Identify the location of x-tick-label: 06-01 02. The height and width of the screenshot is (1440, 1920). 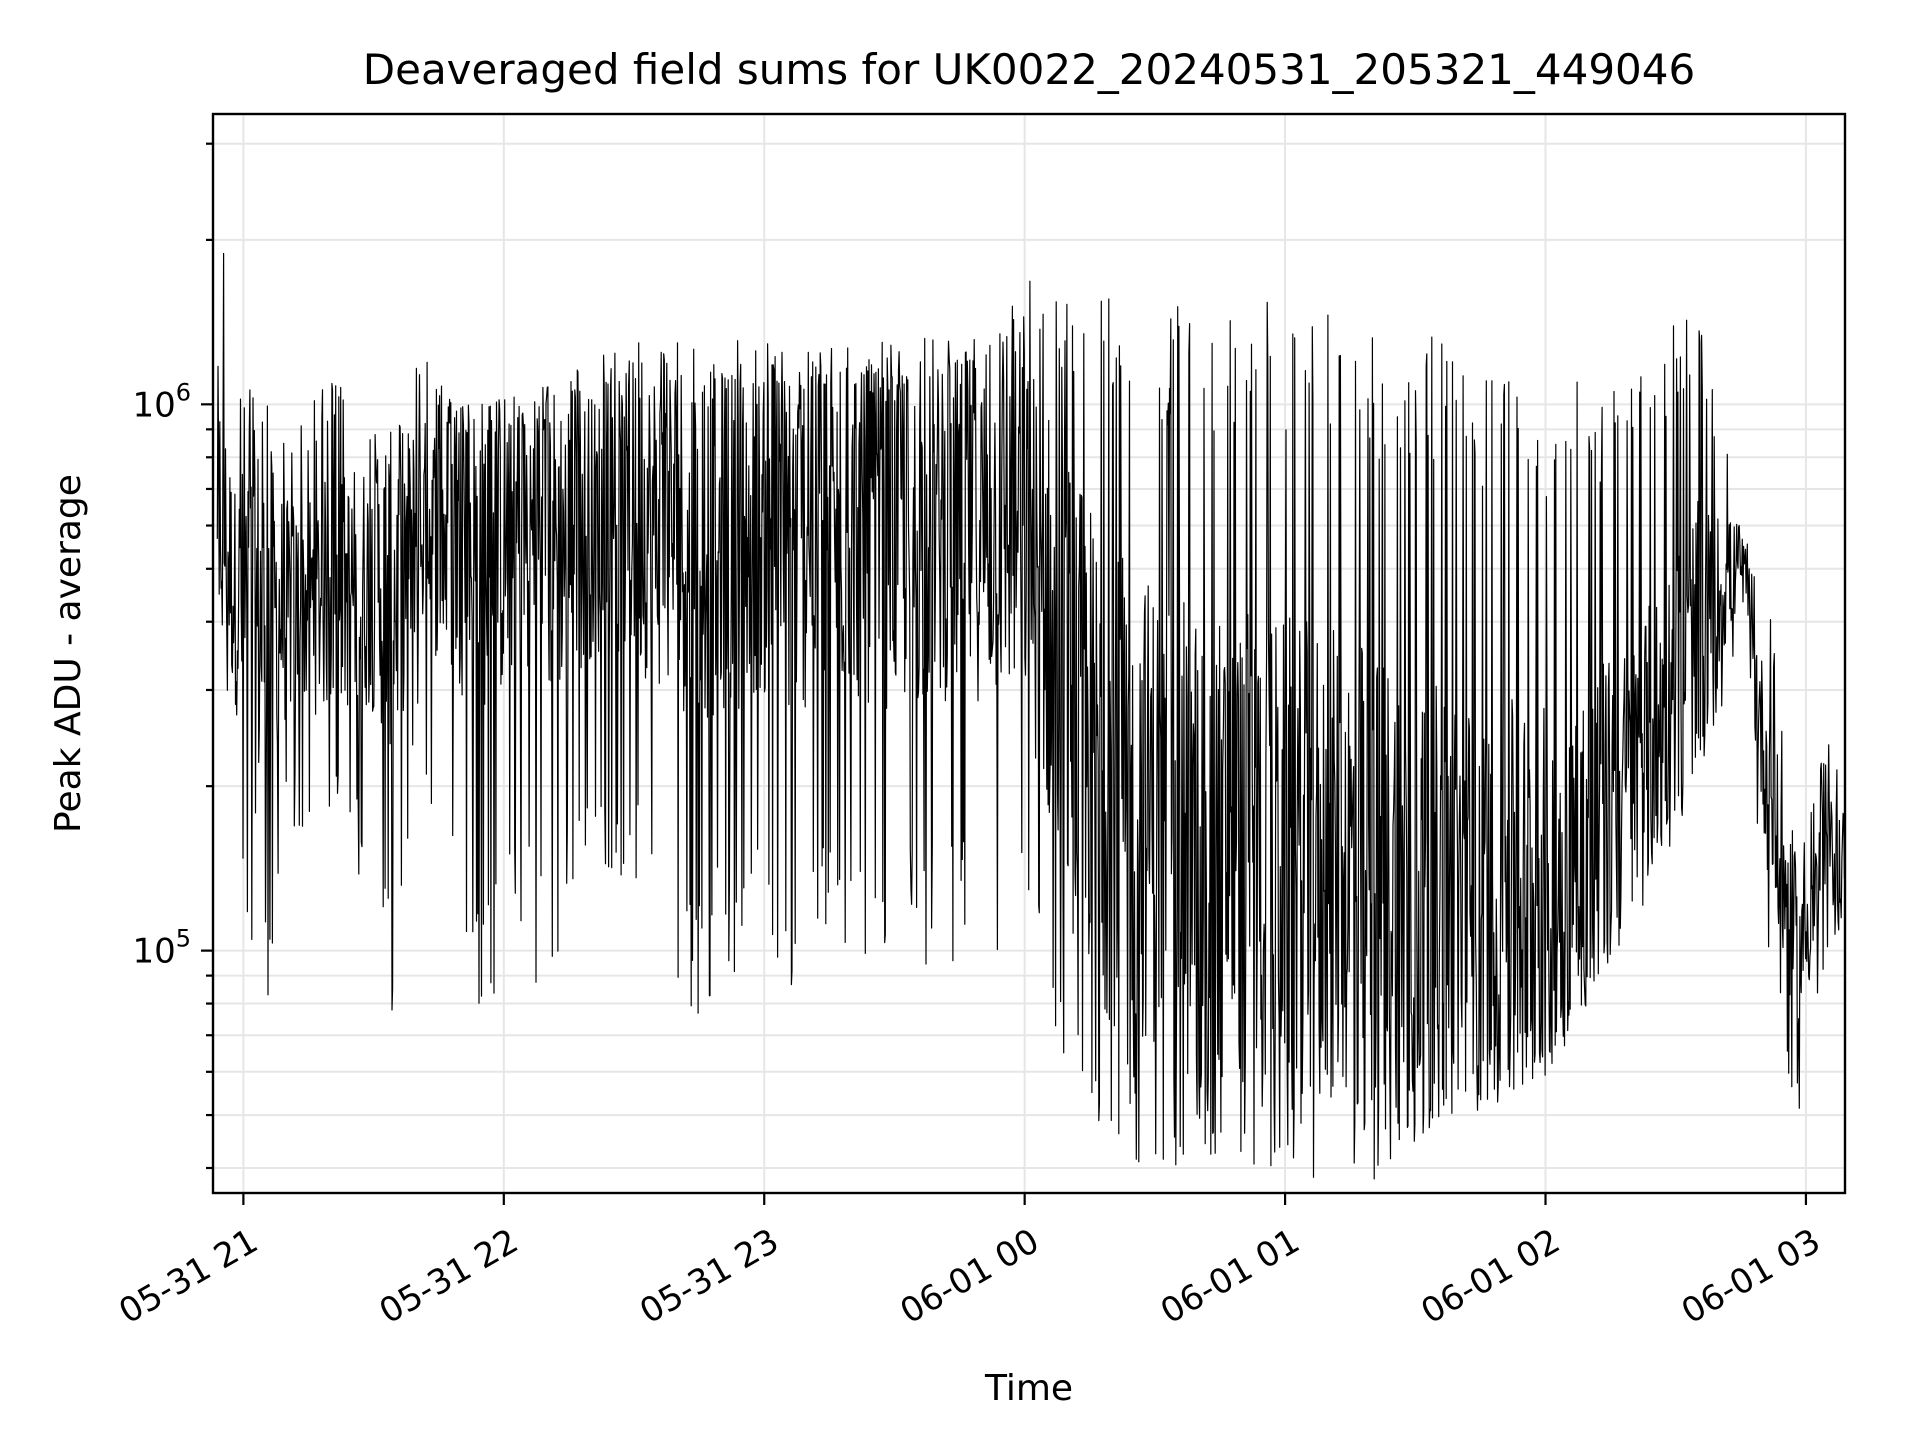
(1490, 1276).